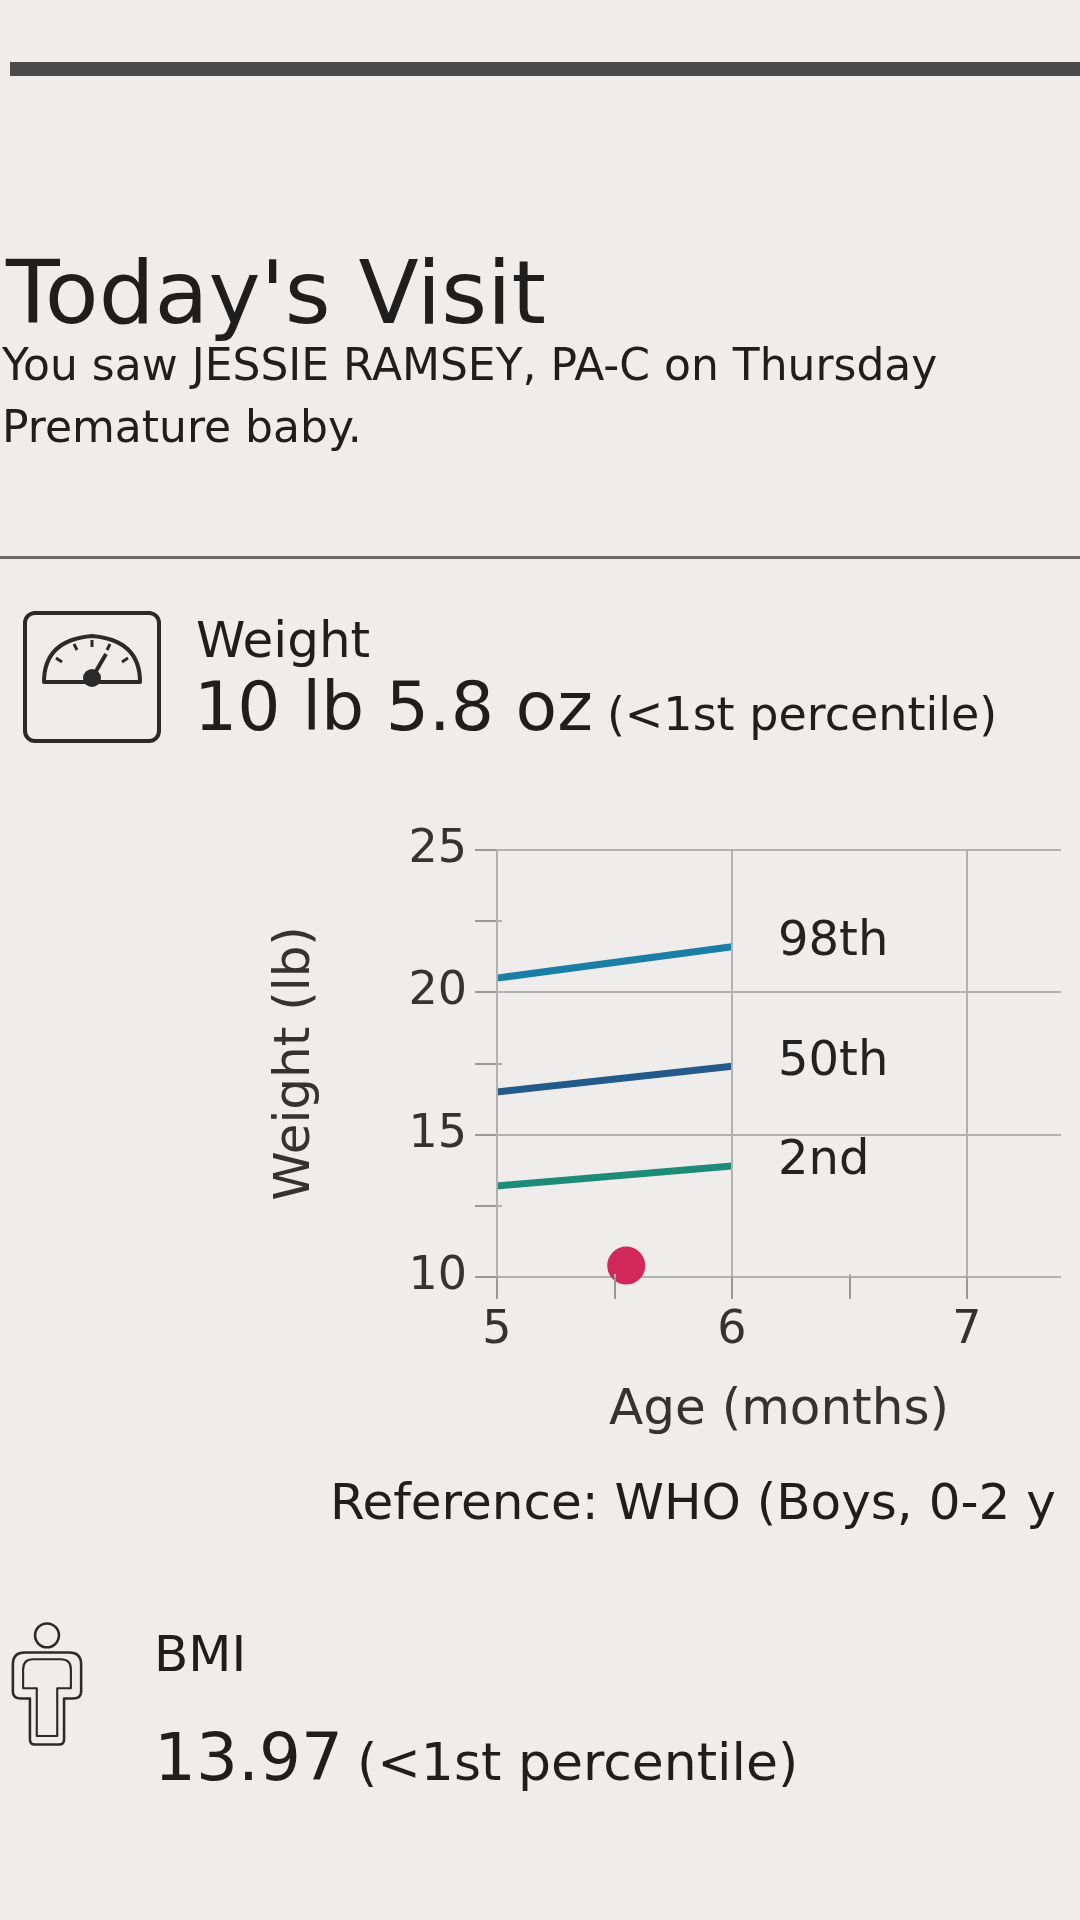 Image resolution: width=1080 pixels, height=1920 pixels. Describe the element at coordinates (967, 1326) in the screenshot. I see `x-tick-label: 7` at that location.